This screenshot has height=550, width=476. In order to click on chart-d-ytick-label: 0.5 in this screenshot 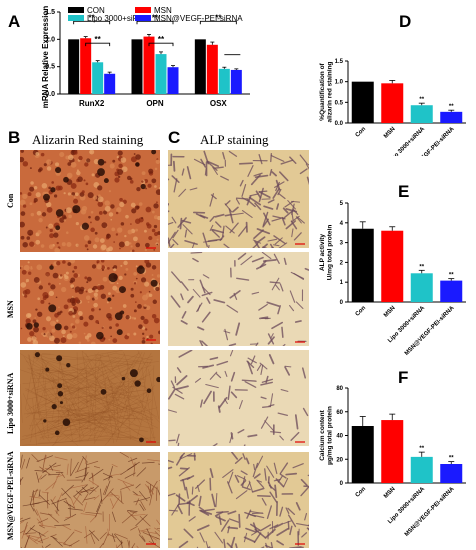, I will do `click(339, 103)`.